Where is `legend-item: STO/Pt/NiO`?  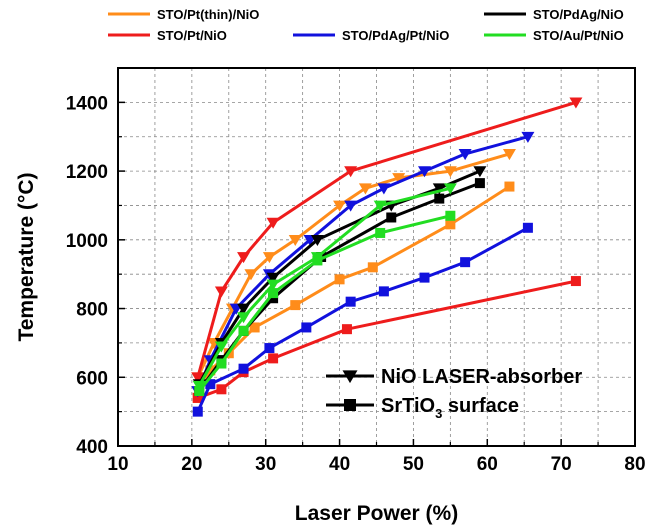 legend-item: STO/Pt/NiO is located at coordinates (167, 35).